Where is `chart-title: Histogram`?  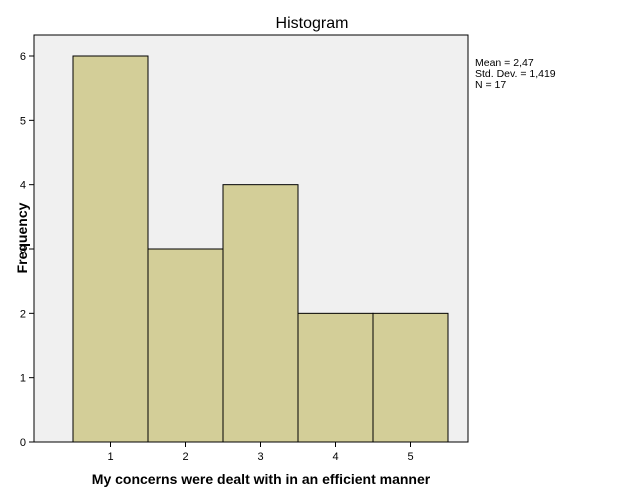
chart-title: Histogram is located at coordinates (312, 23).